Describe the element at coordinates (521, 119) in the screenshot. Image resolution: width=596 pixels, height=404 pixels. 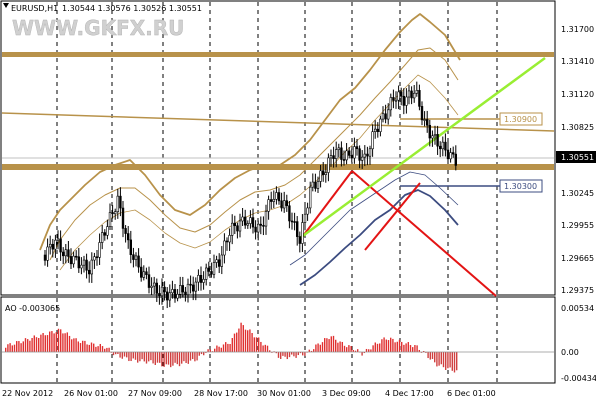
I see `level-tag-upper` at that location.